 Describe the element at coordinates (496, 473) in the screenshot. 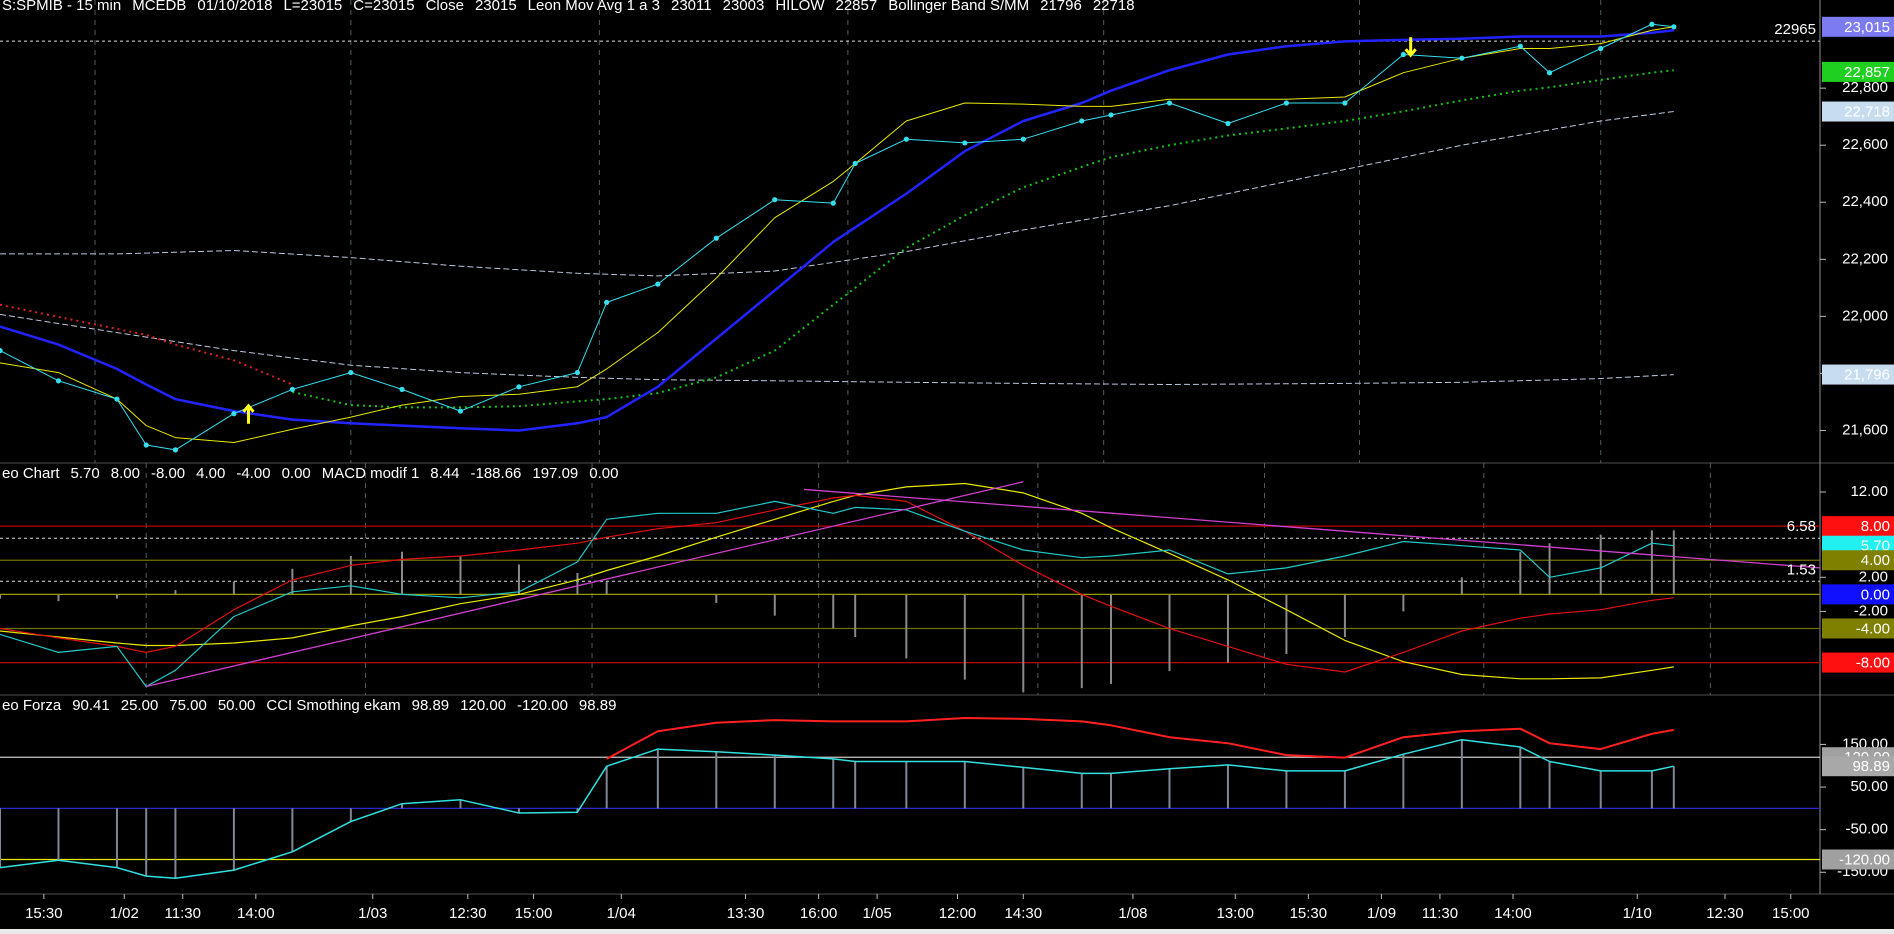

I see `legend-item: -188.66` at that location.